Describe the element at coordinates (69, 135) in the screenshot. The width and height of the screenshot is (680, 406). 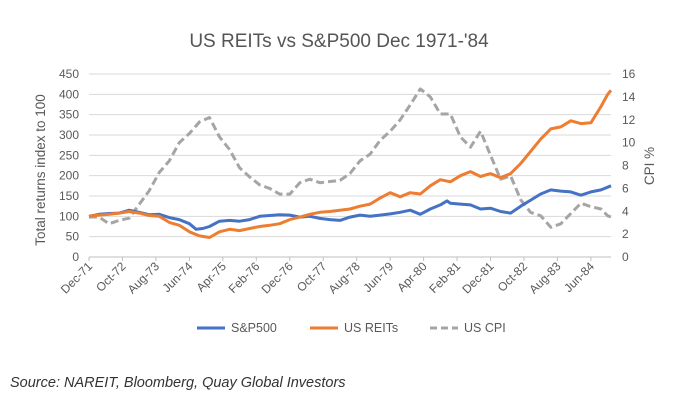
I see `left-axis-tick-label: 300` at that location.